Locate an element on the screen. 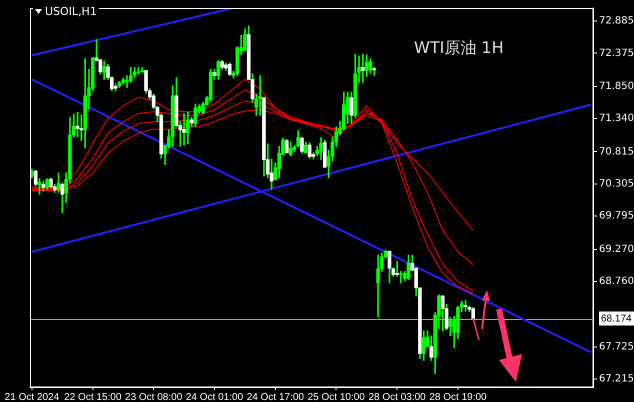 The height and width of the screenshot is (402, 634). chart-title: USOIL,H1 is located at coordinates (71, 11).